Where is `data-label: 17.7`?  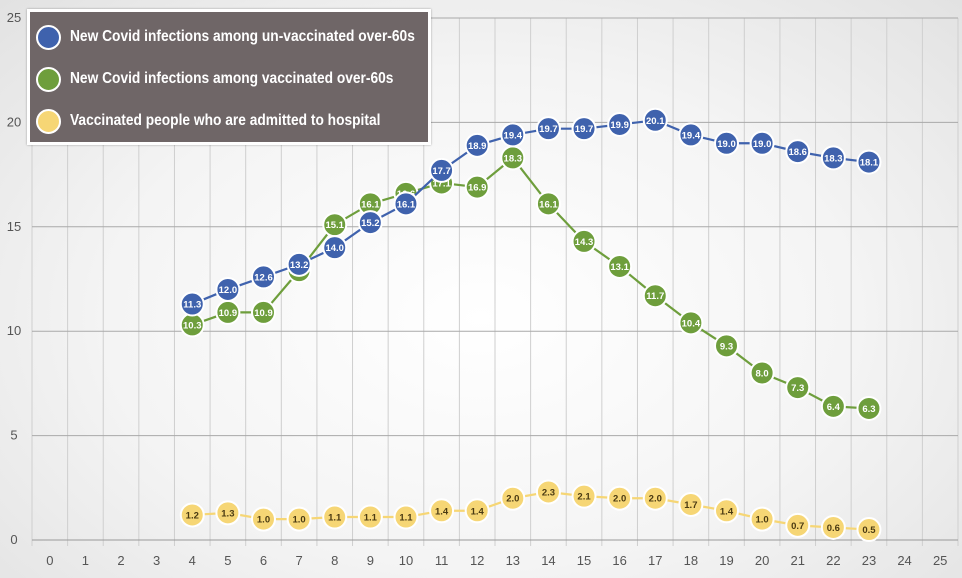
data-label: 17.7 is located at coordinates (441, 171).